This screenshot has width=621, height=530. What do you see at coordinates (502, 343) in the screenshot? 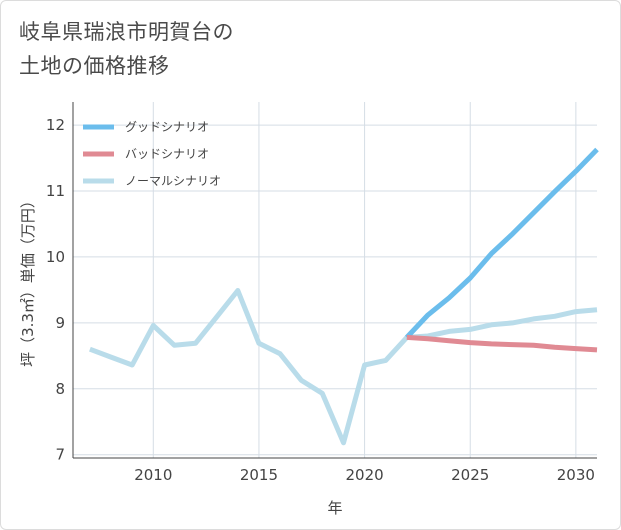
I see `series-line-bad` at bounding box center [502, 343].